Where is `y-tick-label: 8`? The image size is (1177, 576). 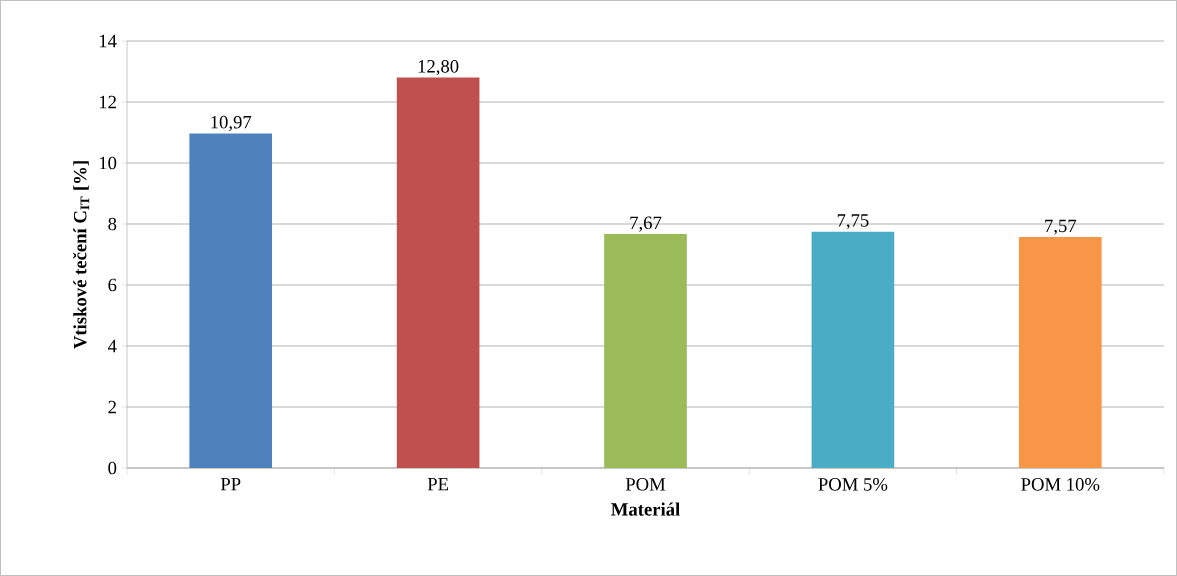
y-tick-label: 8 is located at coordinates (112, 224).